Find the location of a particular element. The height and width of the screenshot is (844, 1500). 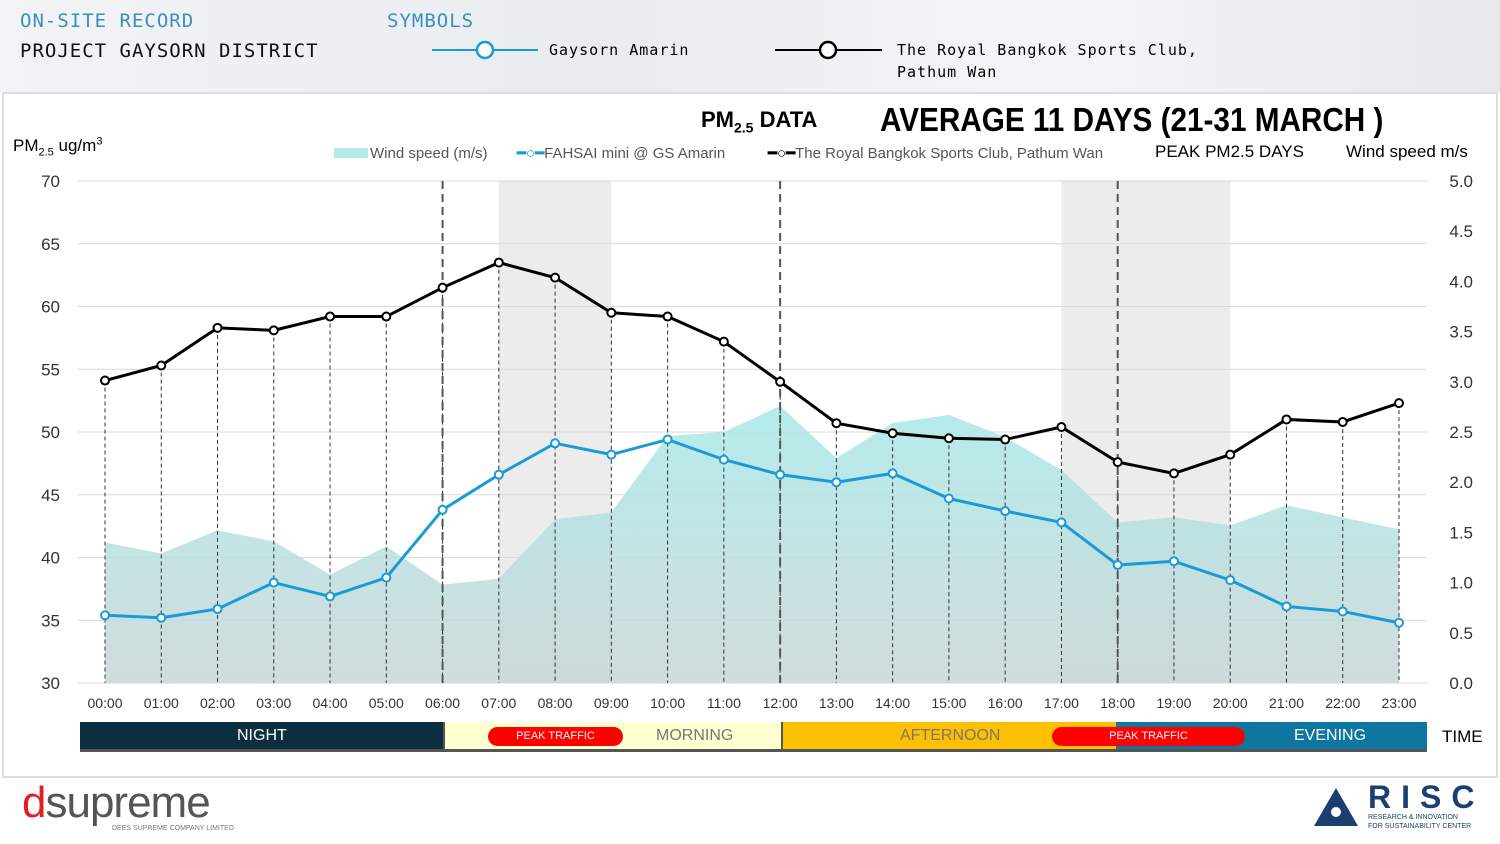

symbol-blue-label: Gaysorn Amarin is located at coordinates (619, 50).